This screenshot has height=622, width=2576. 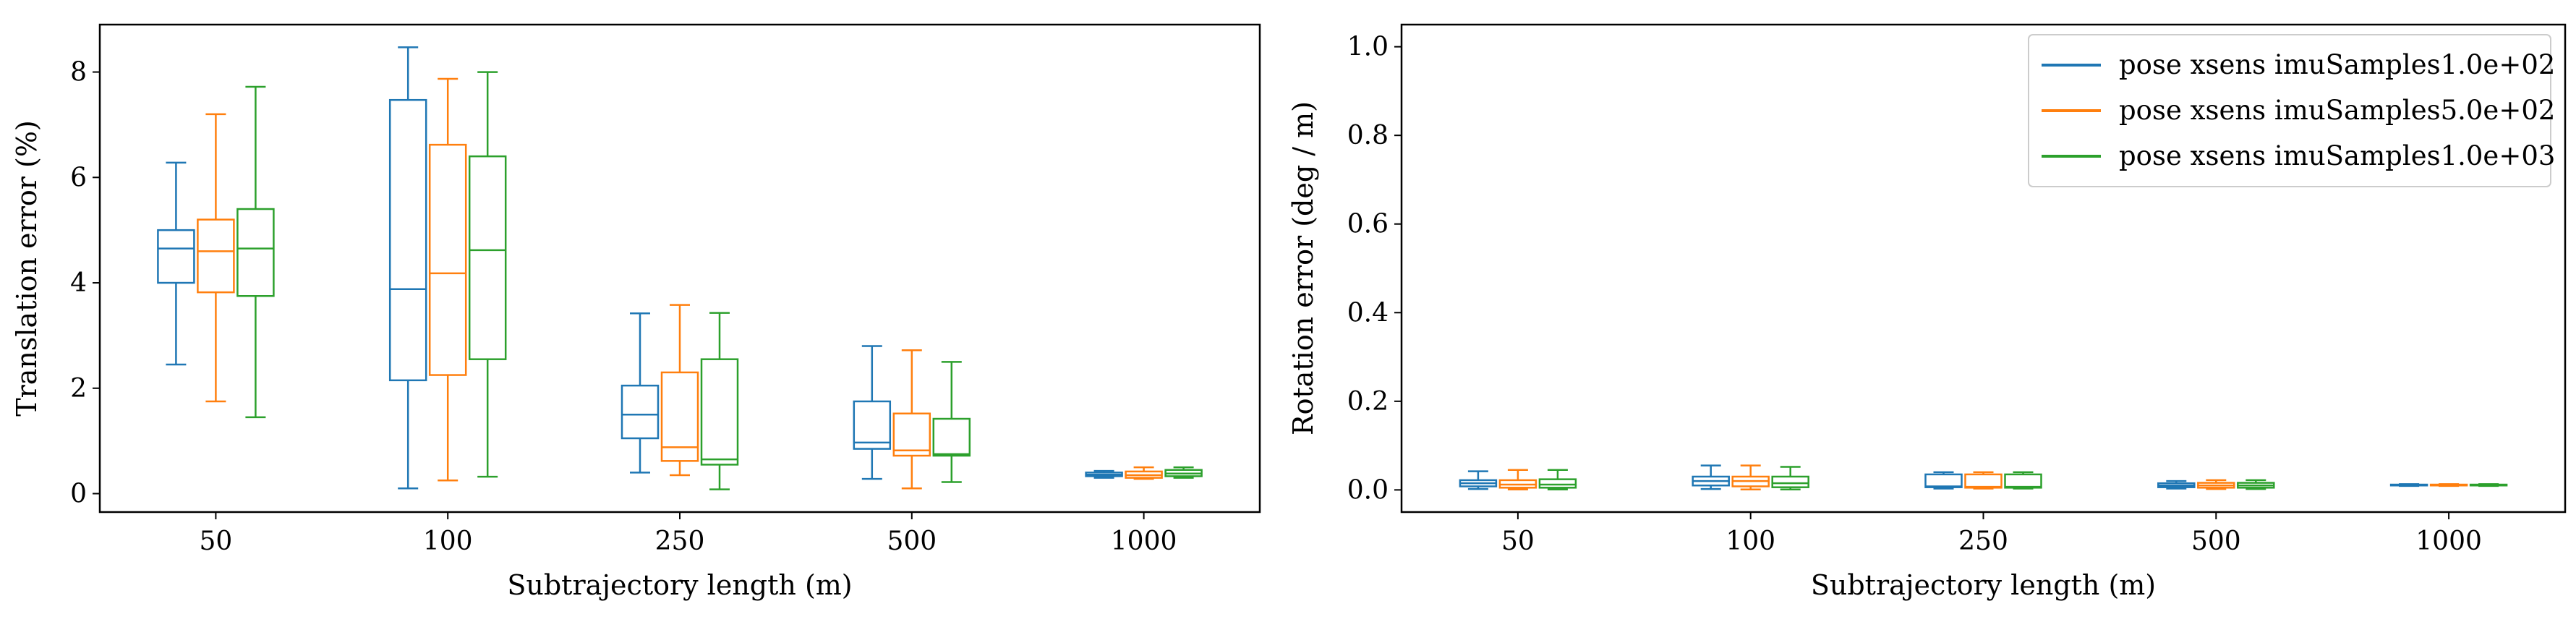 What do you see at coordinates (1368, 490) in the screenshot?
I see `y-tick-label: 0.0` at bounding box center [1368, 490].